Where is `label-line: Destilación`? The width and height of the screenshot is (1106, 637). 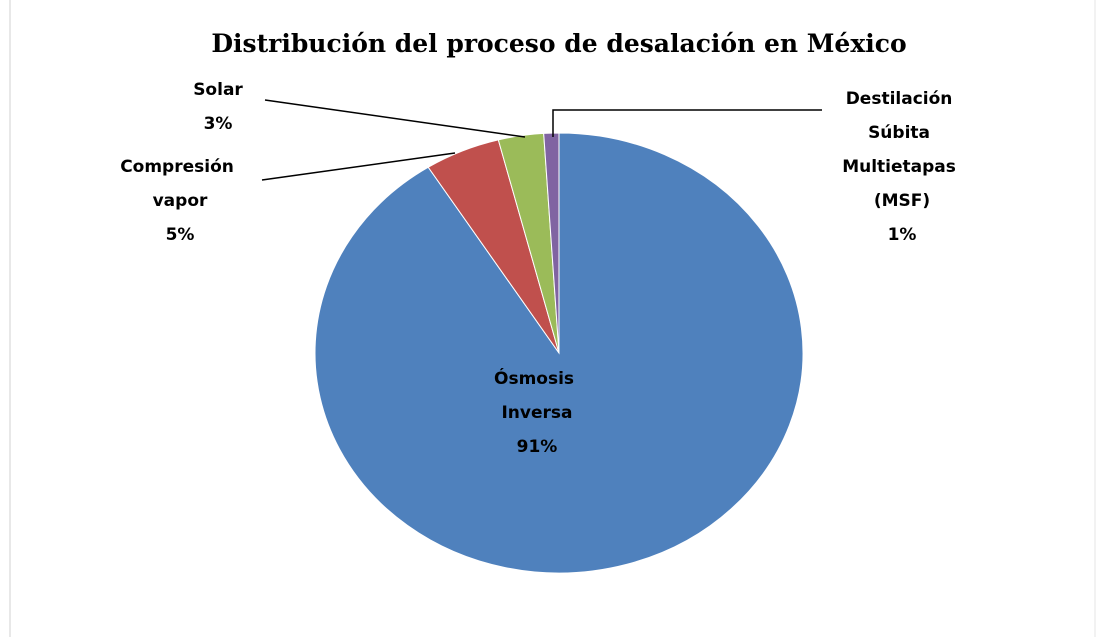 label-line: Destilación is located at coordinates (902, 99).